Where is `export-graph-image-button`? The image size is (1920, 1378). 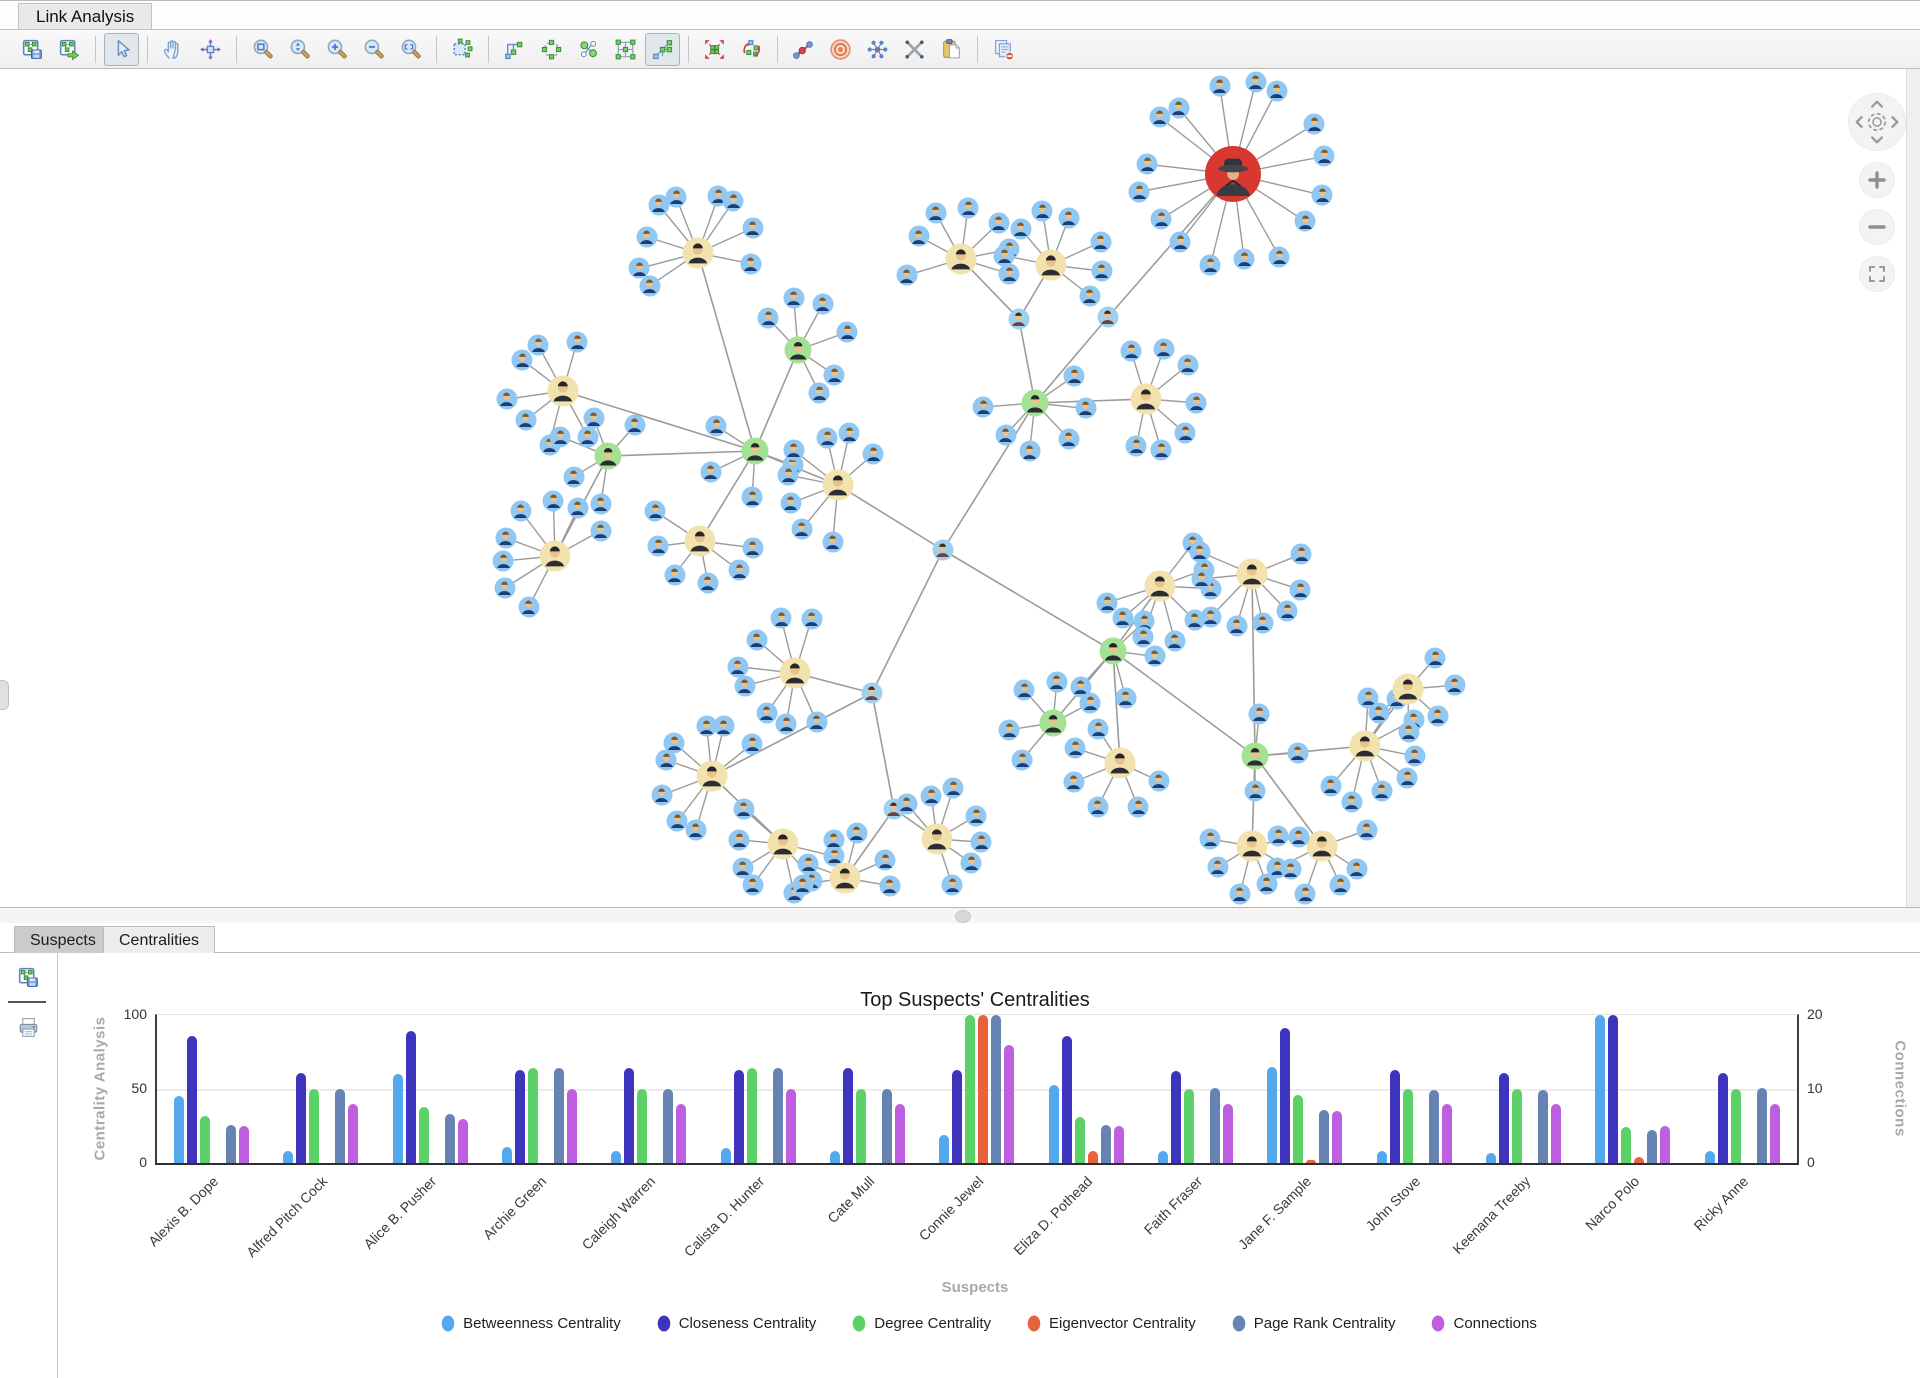
export-graph-image-button is located at coordinates (32, 49).